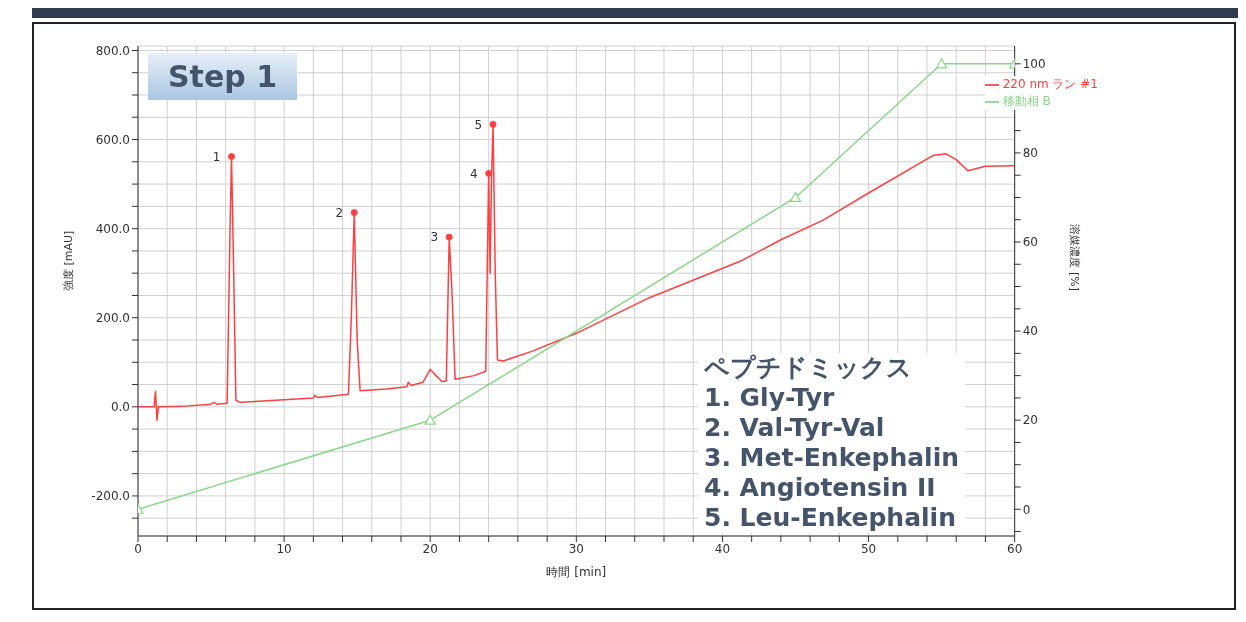 This screenshot has height=622, width=1246. What do you see at coordinates (1026, 509) in the screenshot?
I see `y2-tick-label: 0` at bounding box center [1026, 509].